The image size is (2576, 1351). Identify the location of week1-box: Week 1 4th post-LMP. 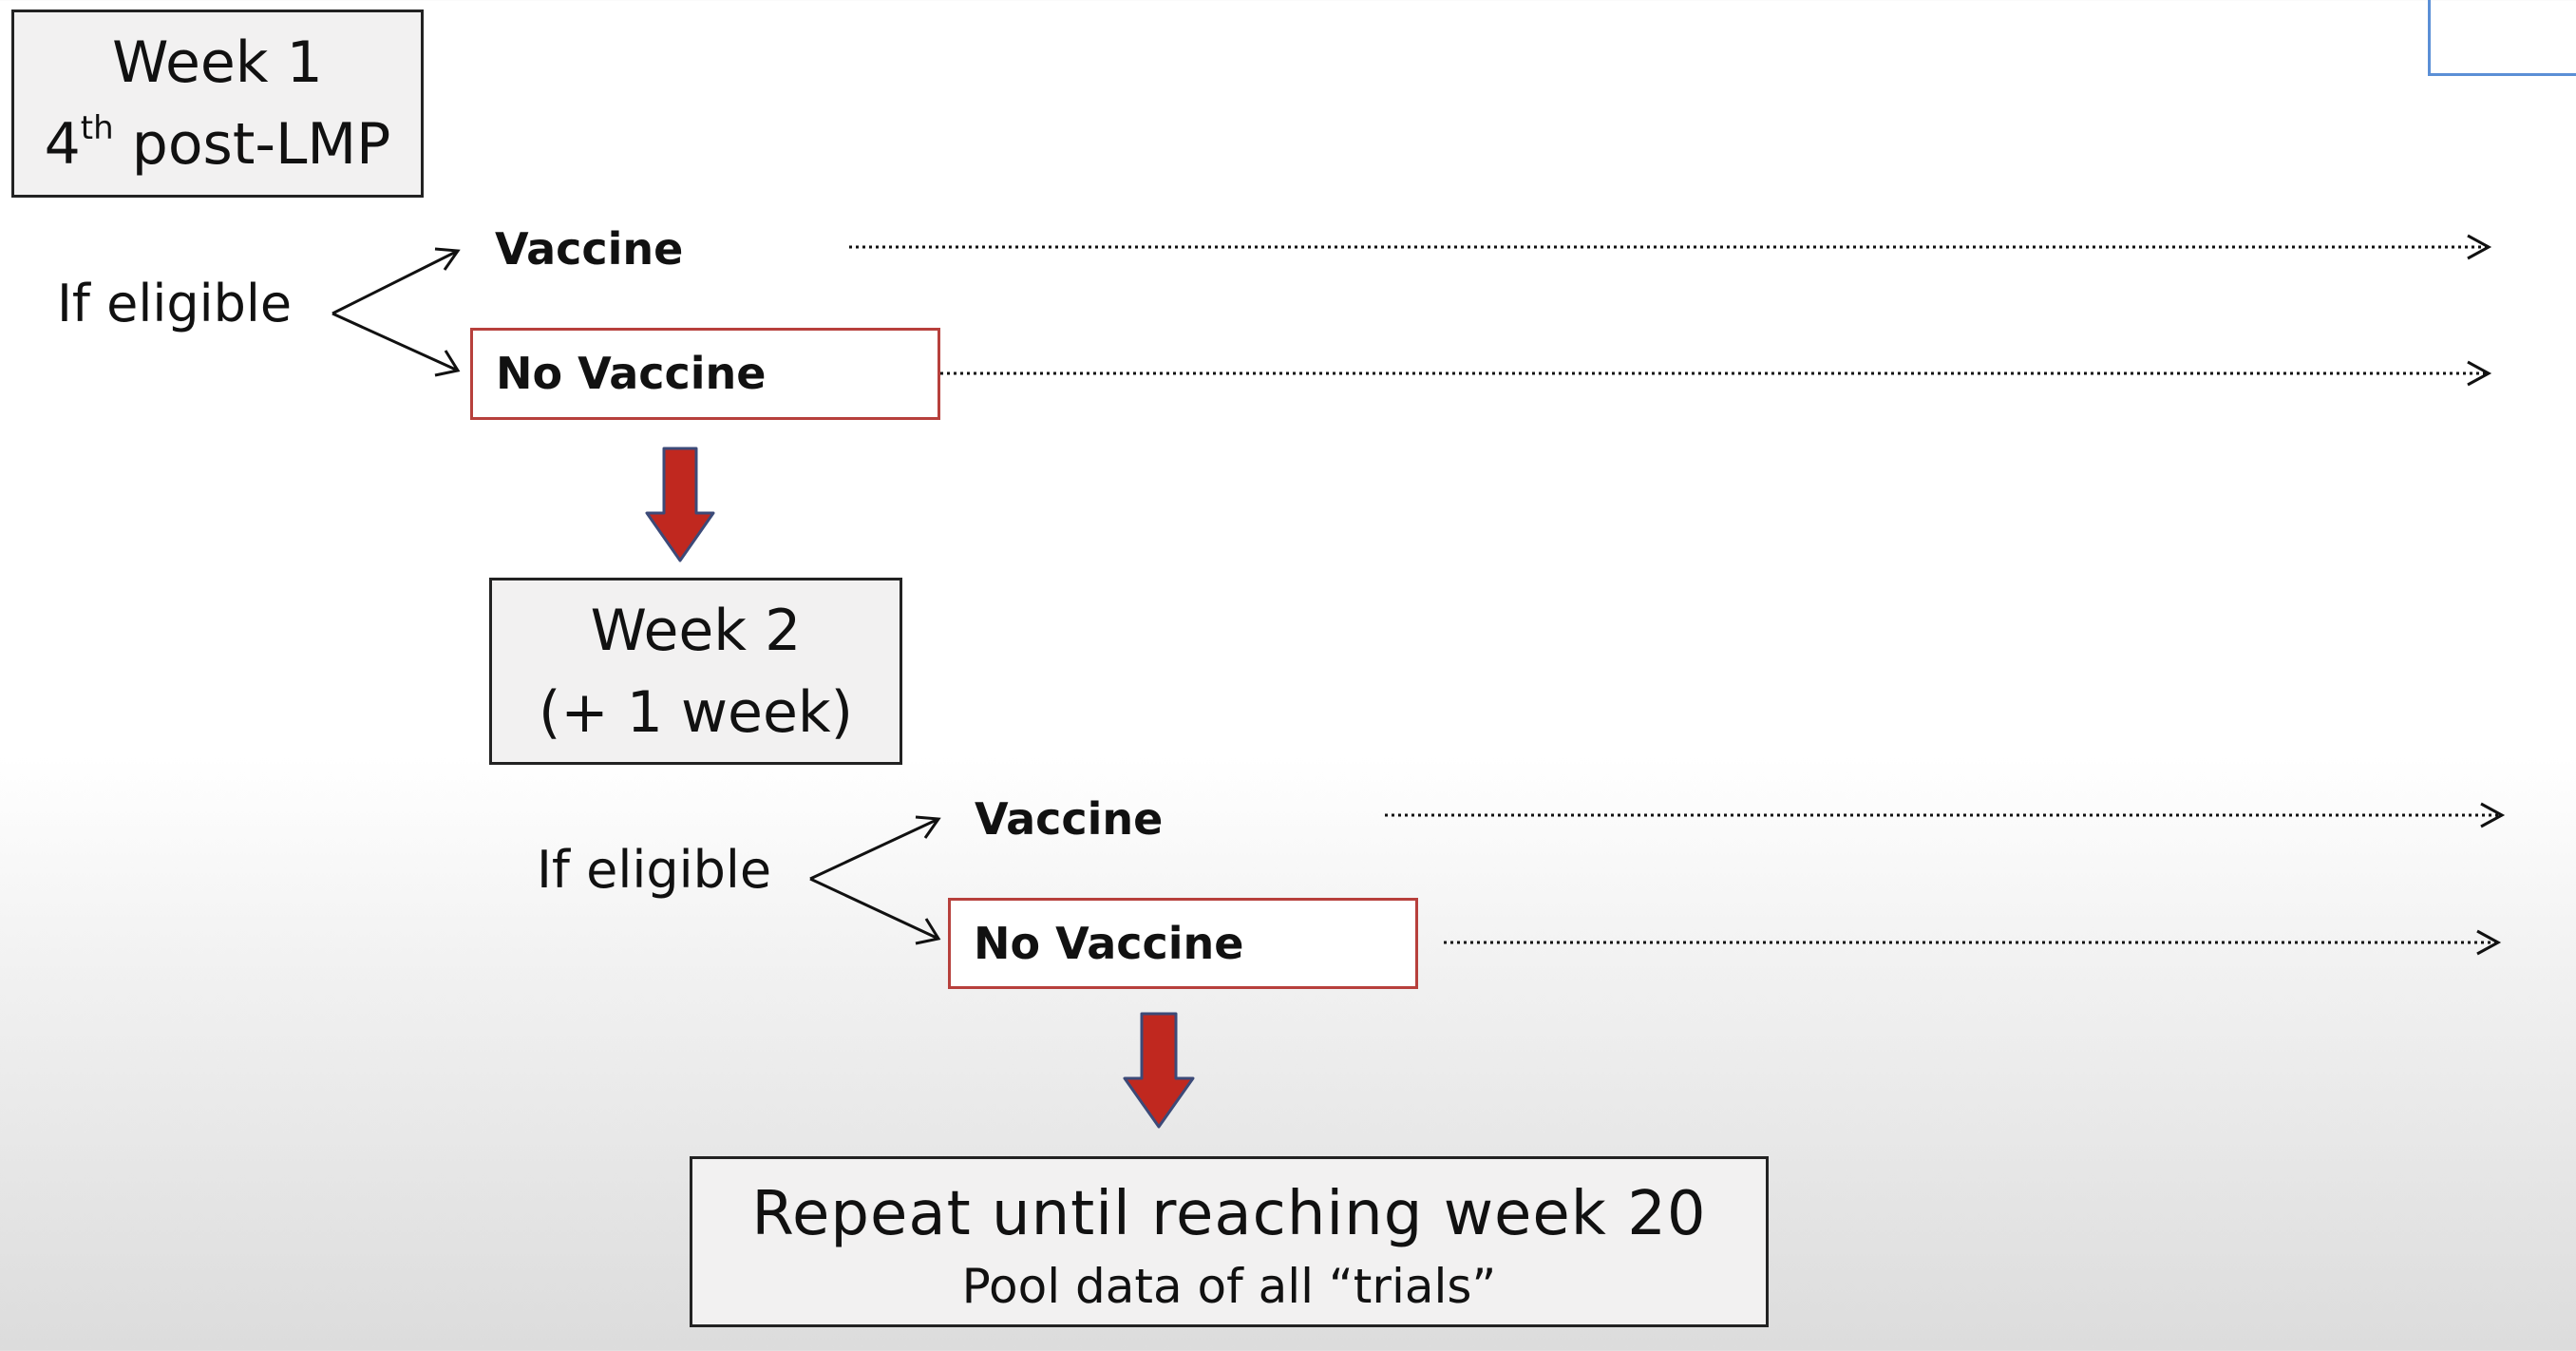
(217, 104).